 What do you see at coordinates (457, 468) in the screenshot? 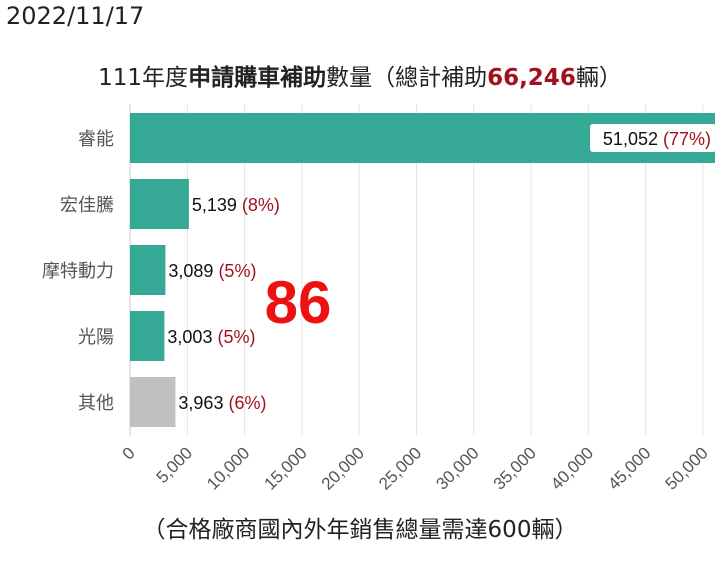
I see `x-tick-label: 30,000` at bounding box center [457, 468].